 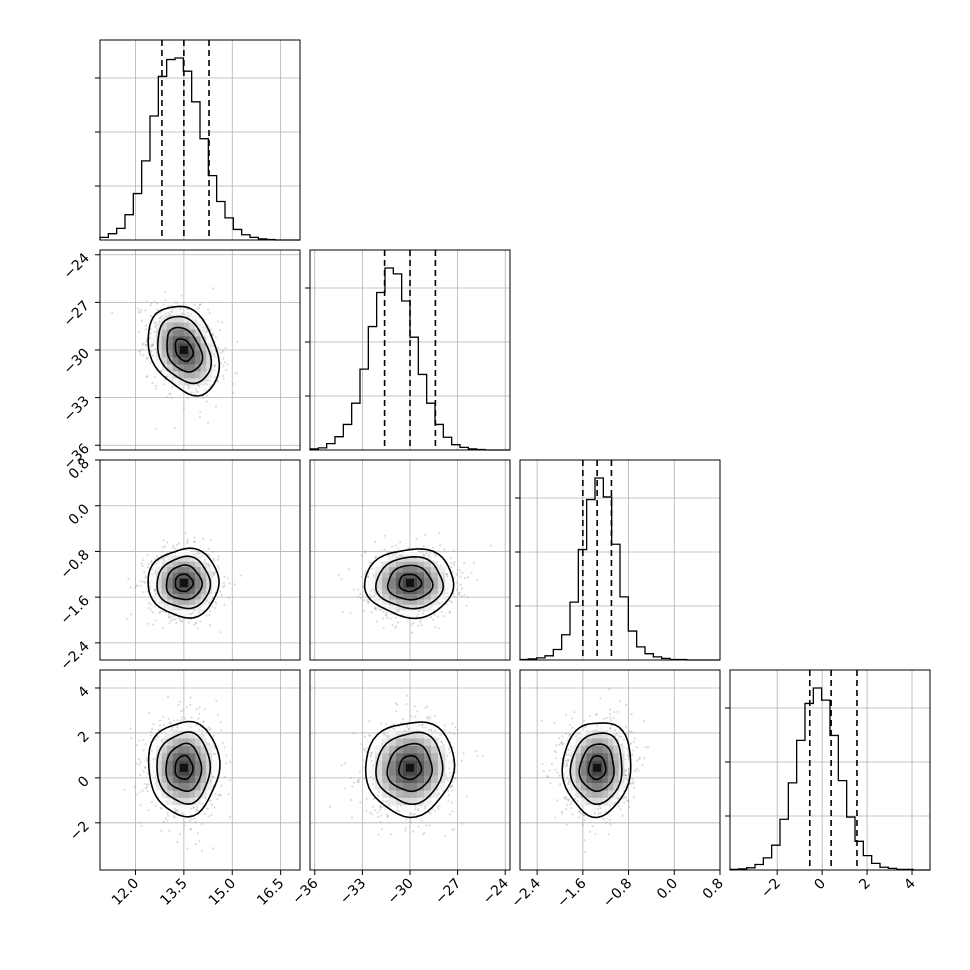 I want to click on scatter-panel-p0-p3, so click(x=200, y=770).